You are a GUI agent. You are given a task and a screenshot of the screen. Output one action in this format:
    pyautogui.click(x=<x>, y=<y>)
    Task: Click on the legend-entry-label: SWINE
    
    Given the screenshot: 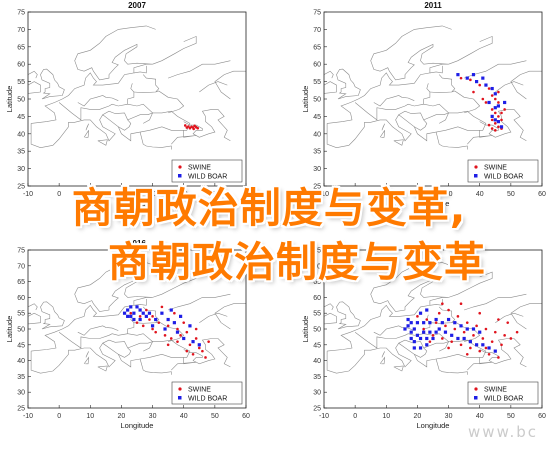 What is the action you would take?
    pyautogui.click(x=495, y=390)
    